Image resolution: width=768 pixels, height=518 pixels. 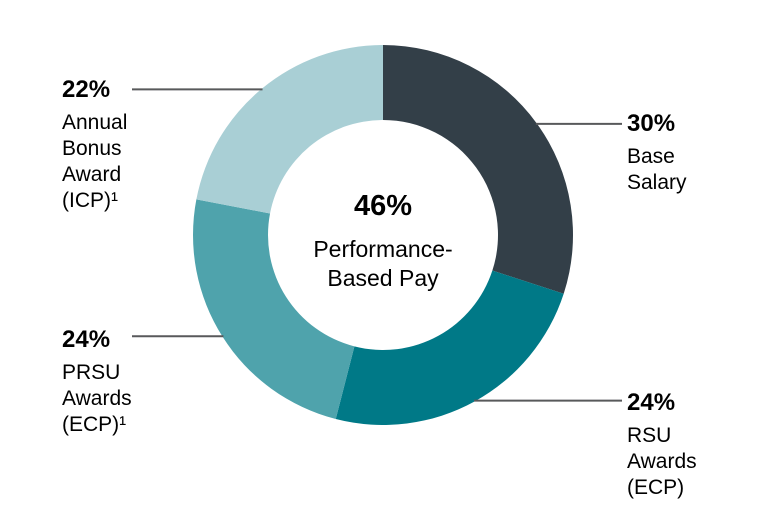 I want to click on donut-slice-base-salary, so click(x=478, y=169).